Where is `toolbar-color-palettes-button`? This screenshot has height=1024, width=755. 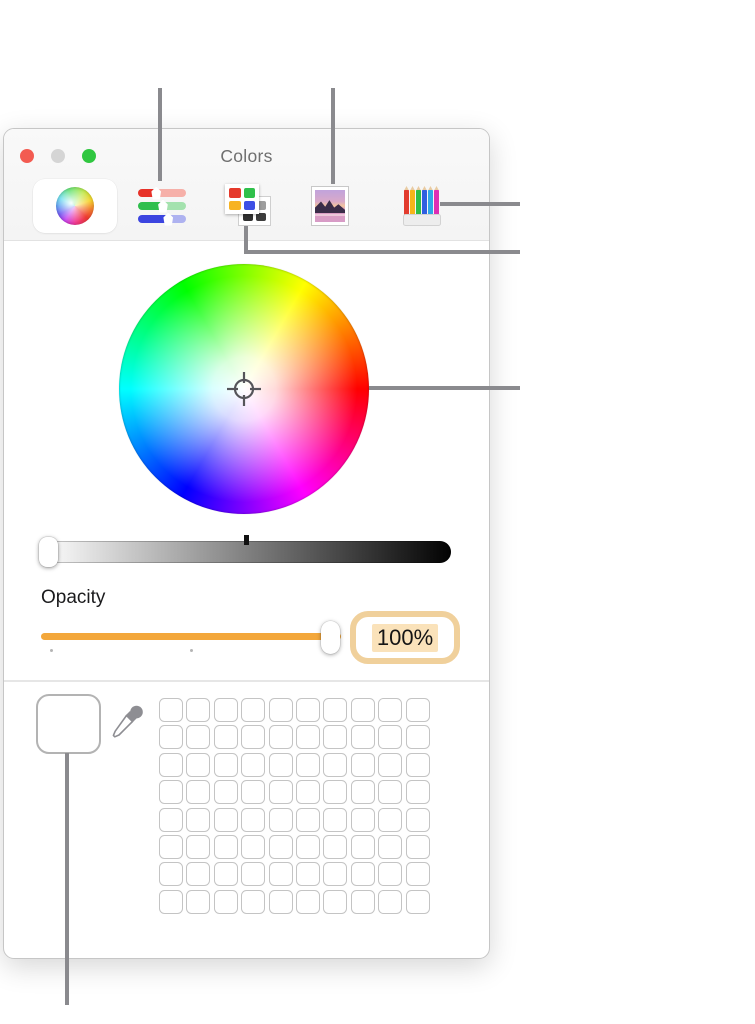
toolbar-color-palettes-button is located at coordinates (250, 206).